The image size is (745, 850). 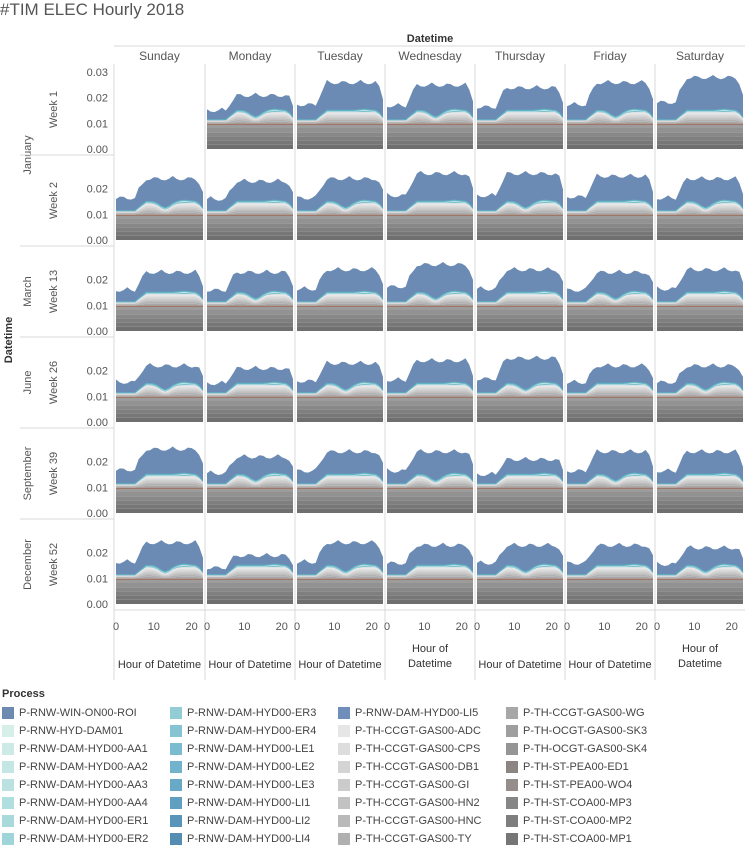 I want to click on legend-item: P-TH-CCGT-GAS00-GI, so click(x=403, y=785).